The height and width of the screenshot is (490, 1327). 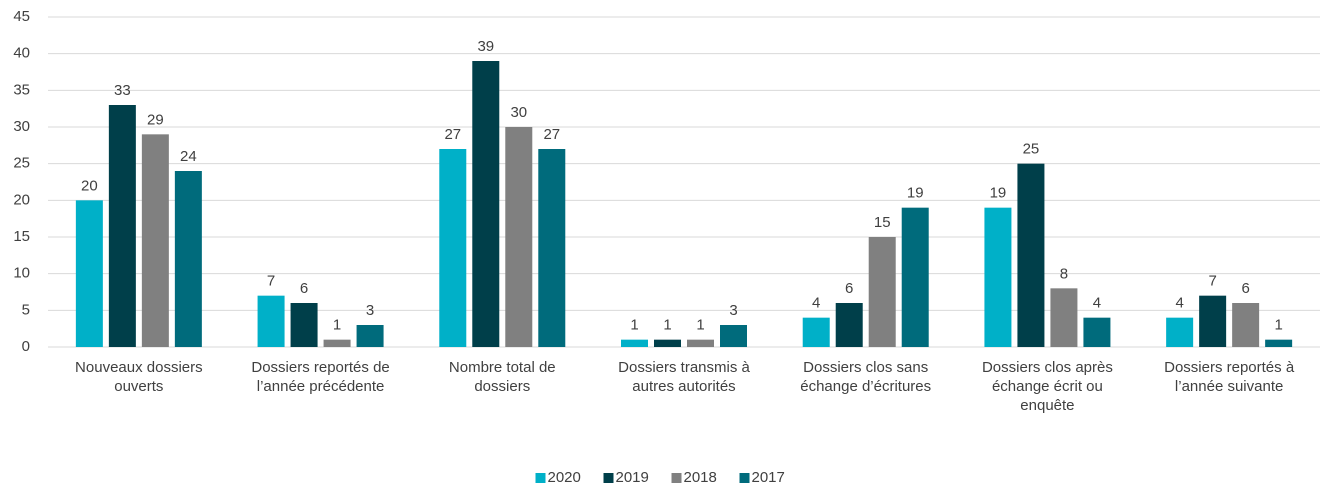 I want to click on y-tick-label: 40, so click(x=21, y=53).